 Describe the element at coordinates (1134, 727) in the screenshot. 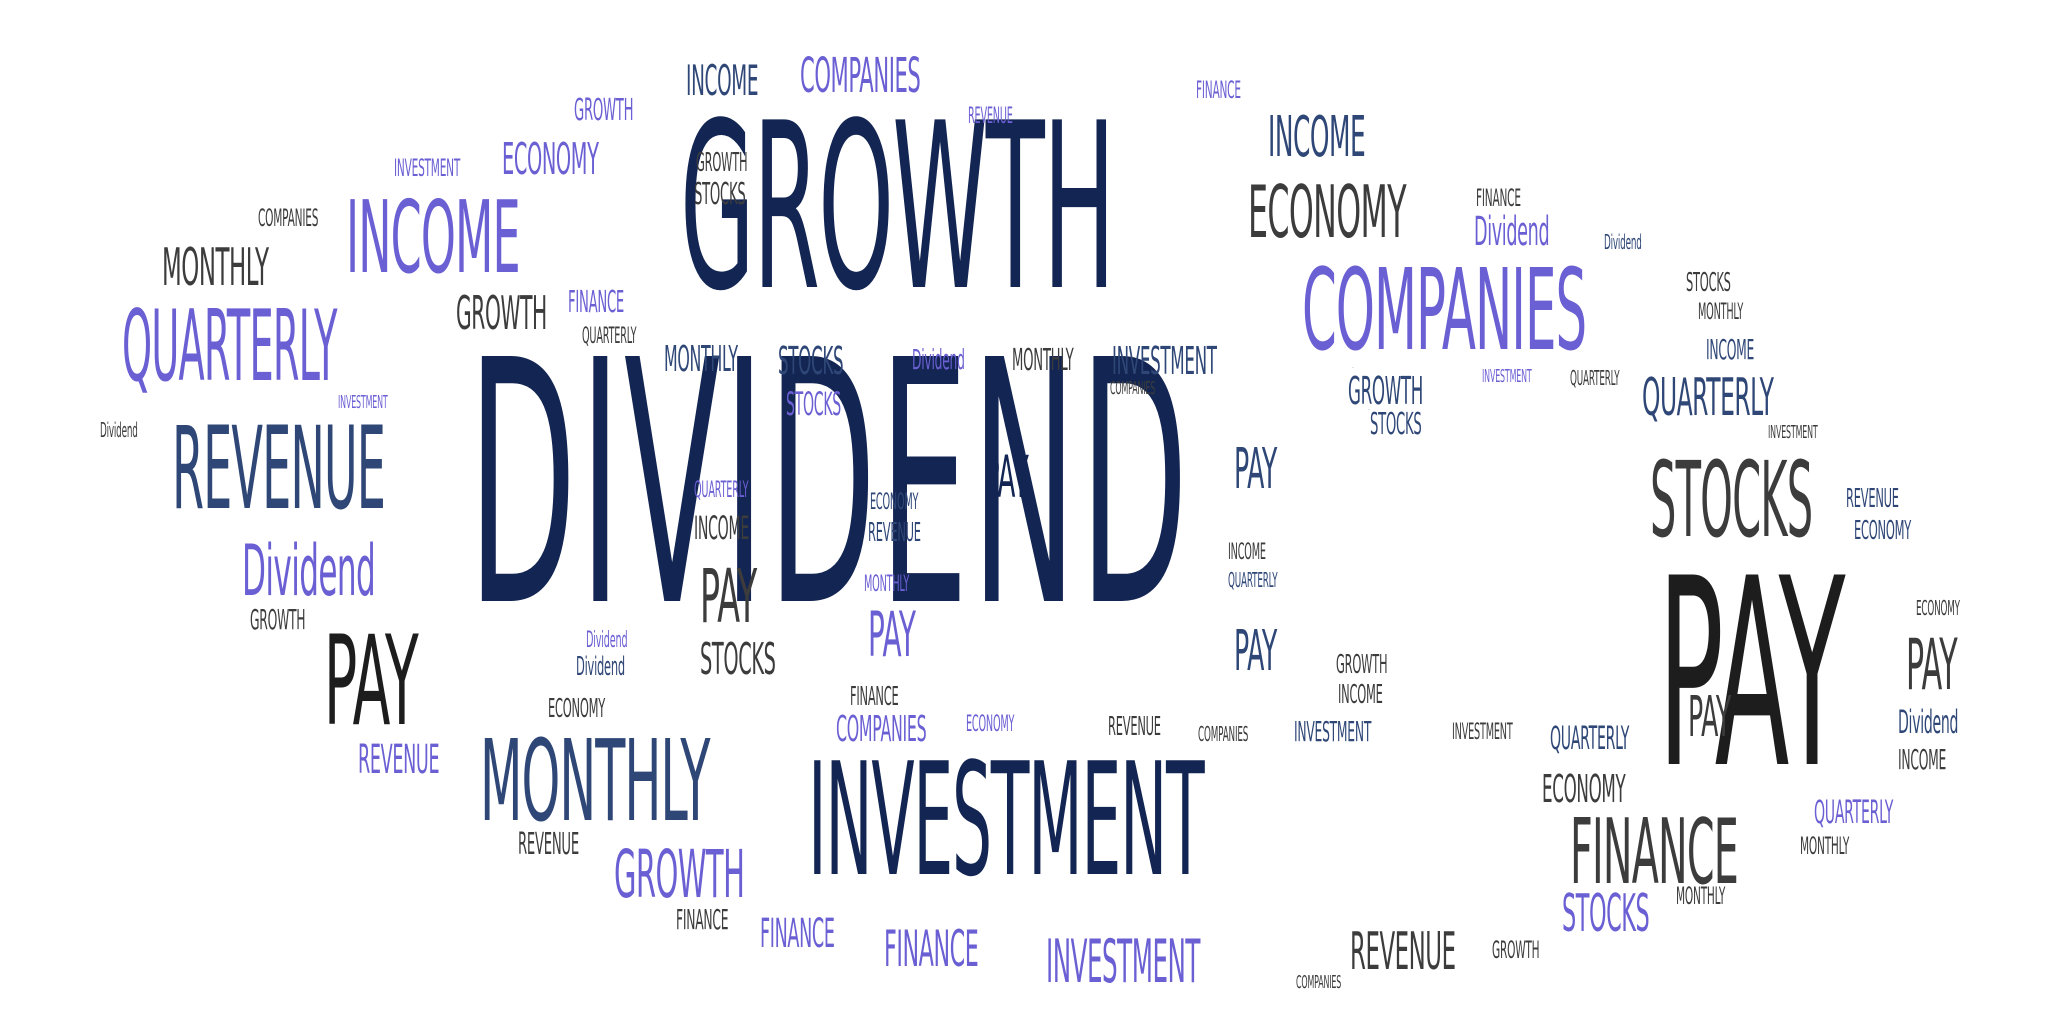

I see `word-revenue-lower: REVENUE` at that location.